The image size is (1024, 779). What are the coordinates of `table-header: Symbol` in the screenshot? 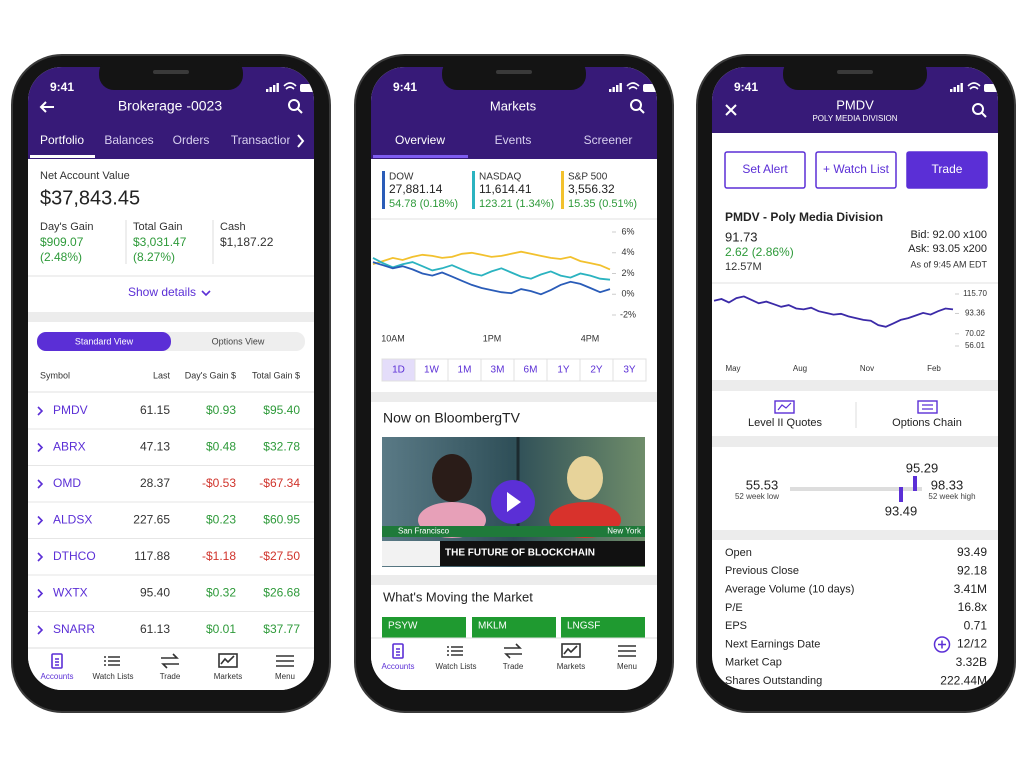 It's located at (55, 375).